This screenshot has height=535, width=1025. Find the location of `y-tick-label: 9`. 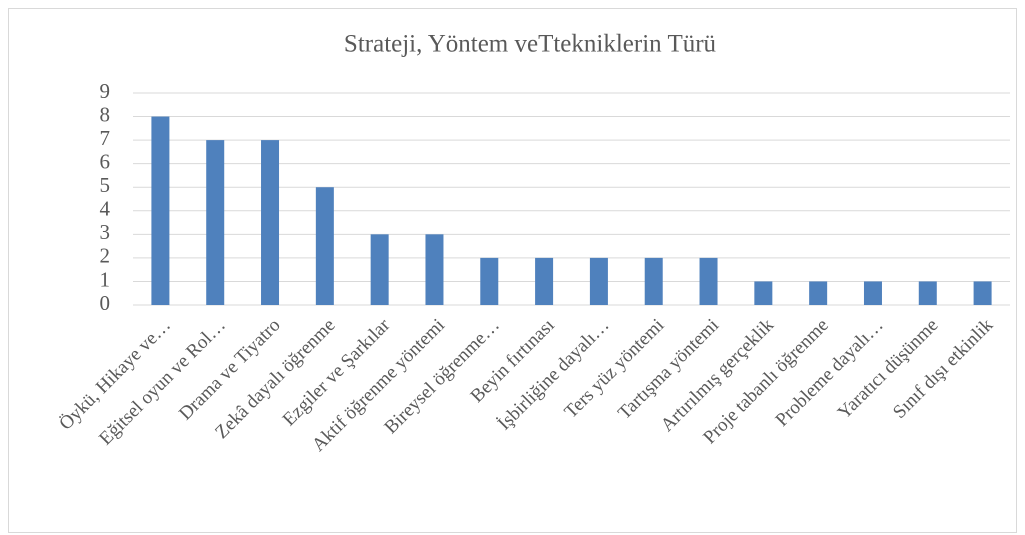

y-tick-label: 9 is located at coordinates (105, 91).